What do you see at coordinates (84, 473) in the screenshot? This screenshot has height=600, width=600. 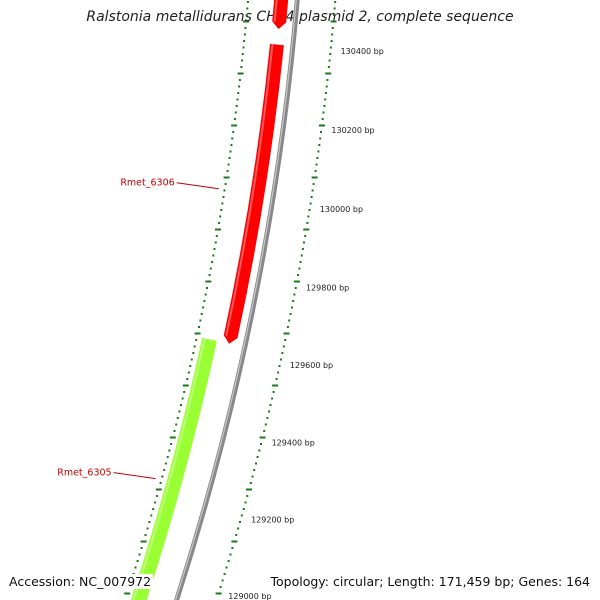 I see `gene-label-rmet_6305: Rmet_6305` at bounding box center [84, 473].